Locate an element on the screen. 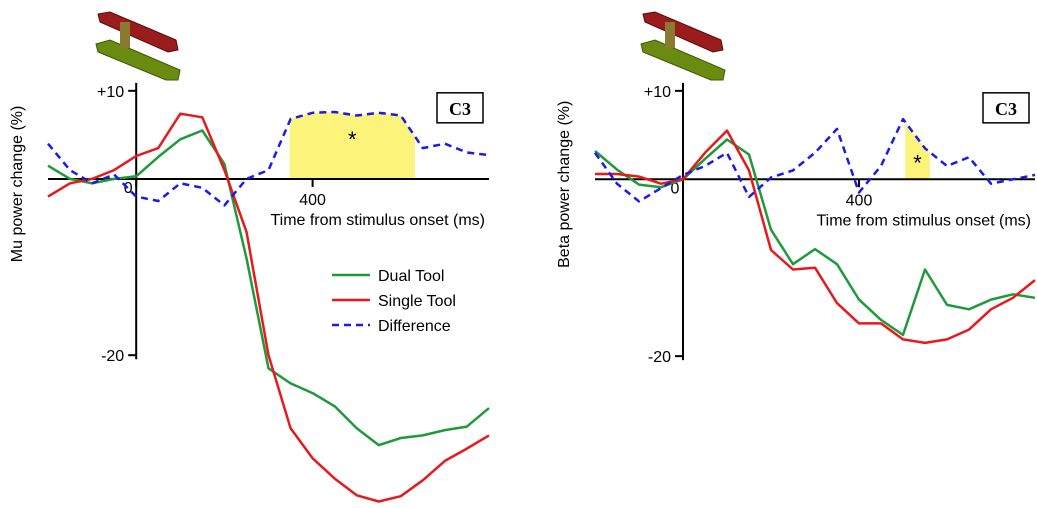 The width and height of the screenshot is (1037, 508). legend-label: Difference is located at coordinates (414, 326).